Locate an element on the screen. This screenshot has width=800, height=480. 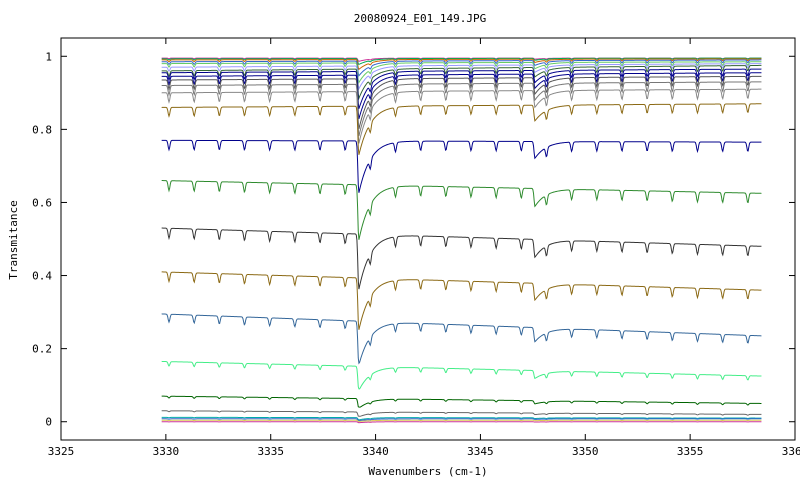
y-axis-label: Transmitance is located at coordinates (13, 239).